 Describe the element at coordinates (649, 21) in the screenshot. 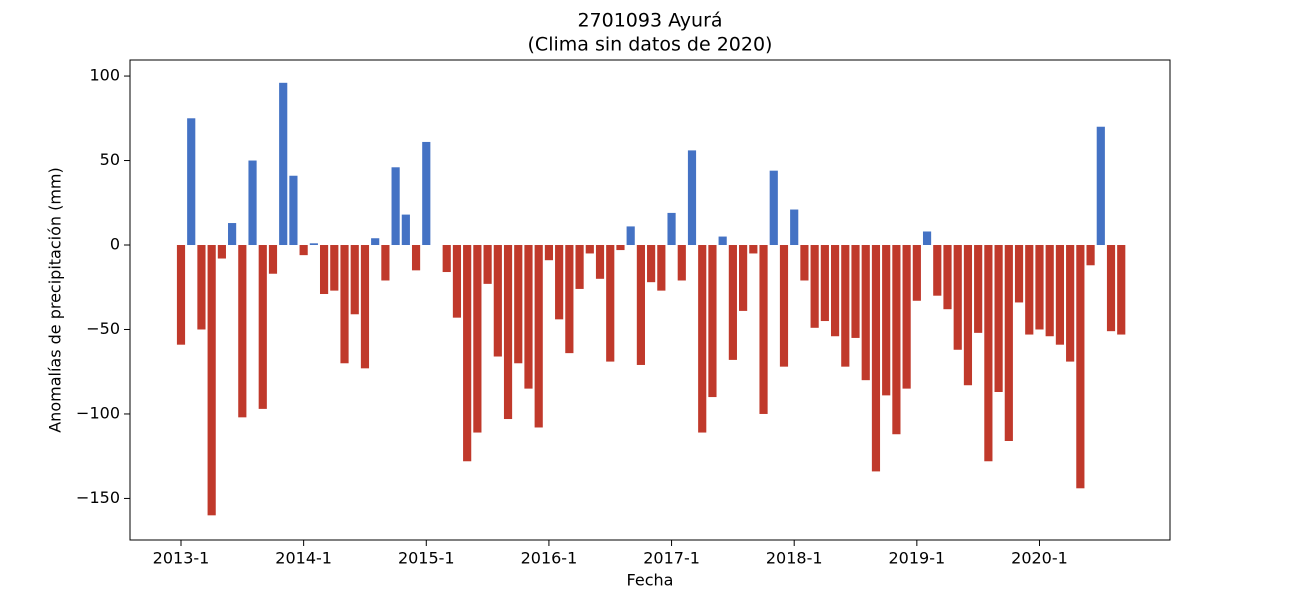

I see `chart-title: 2701093 Ayurá` at that location.